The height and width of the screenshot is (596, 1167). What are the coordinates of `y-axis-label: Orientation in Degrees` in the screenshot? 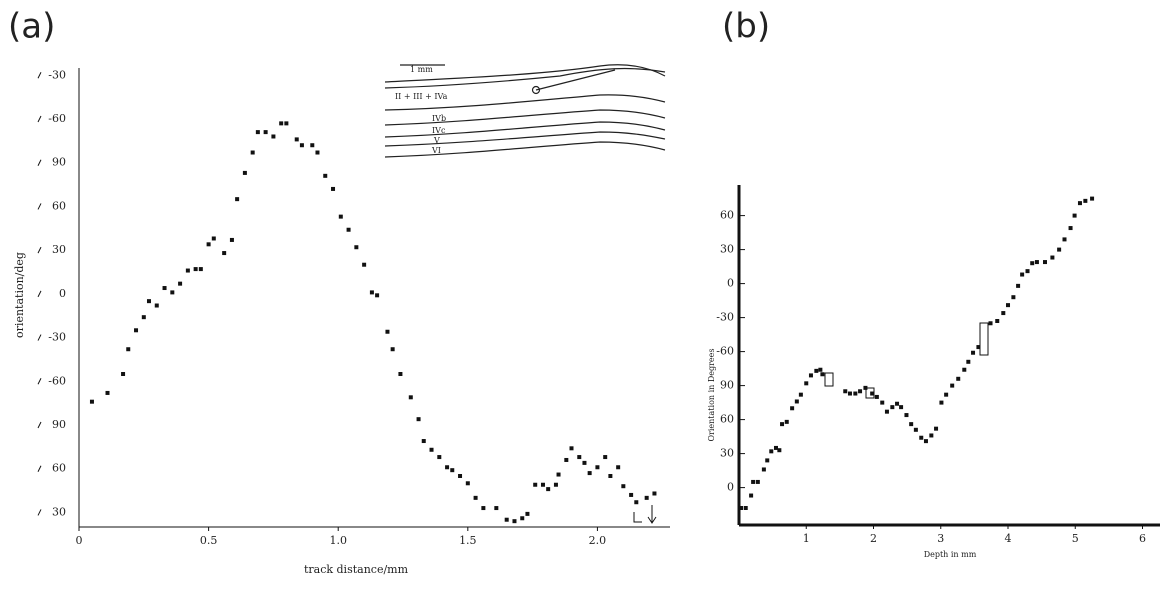 It's located at (711, 394).